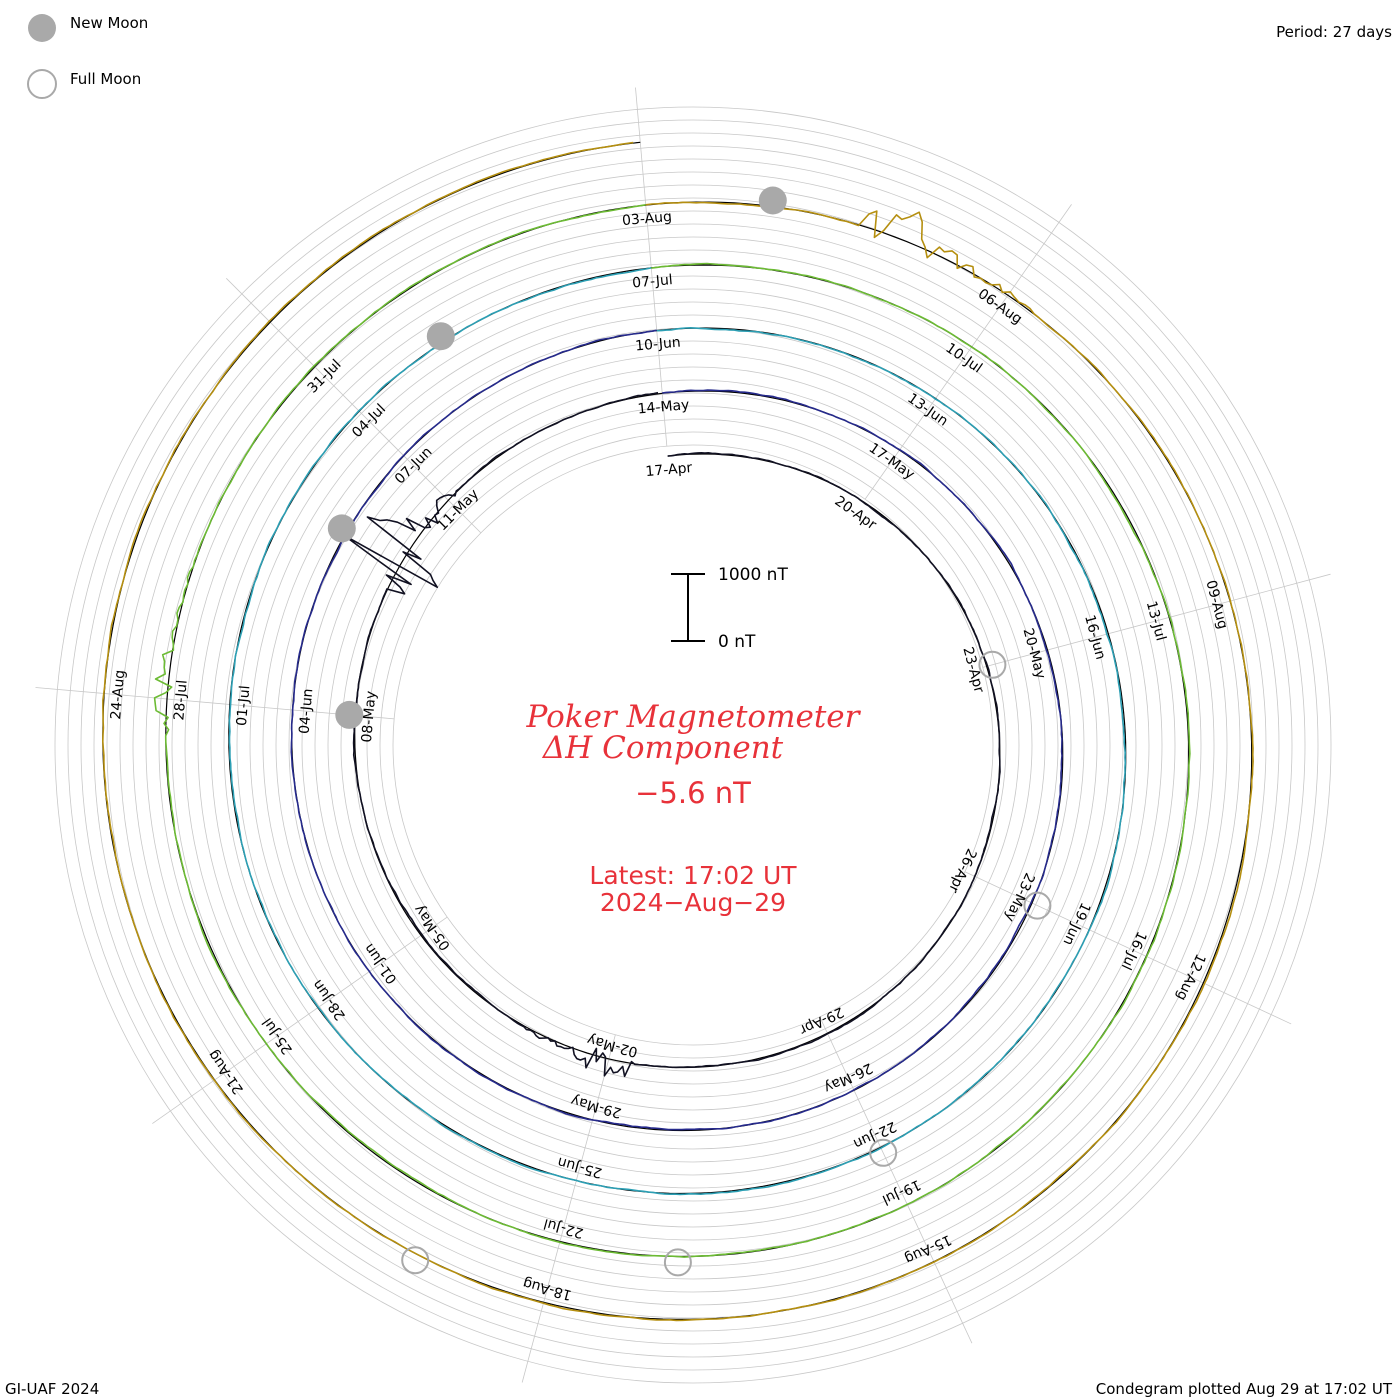  Describe the element at coordinates (1019, 897) in the screenshot. I see `date-label: 23-May` at that location.